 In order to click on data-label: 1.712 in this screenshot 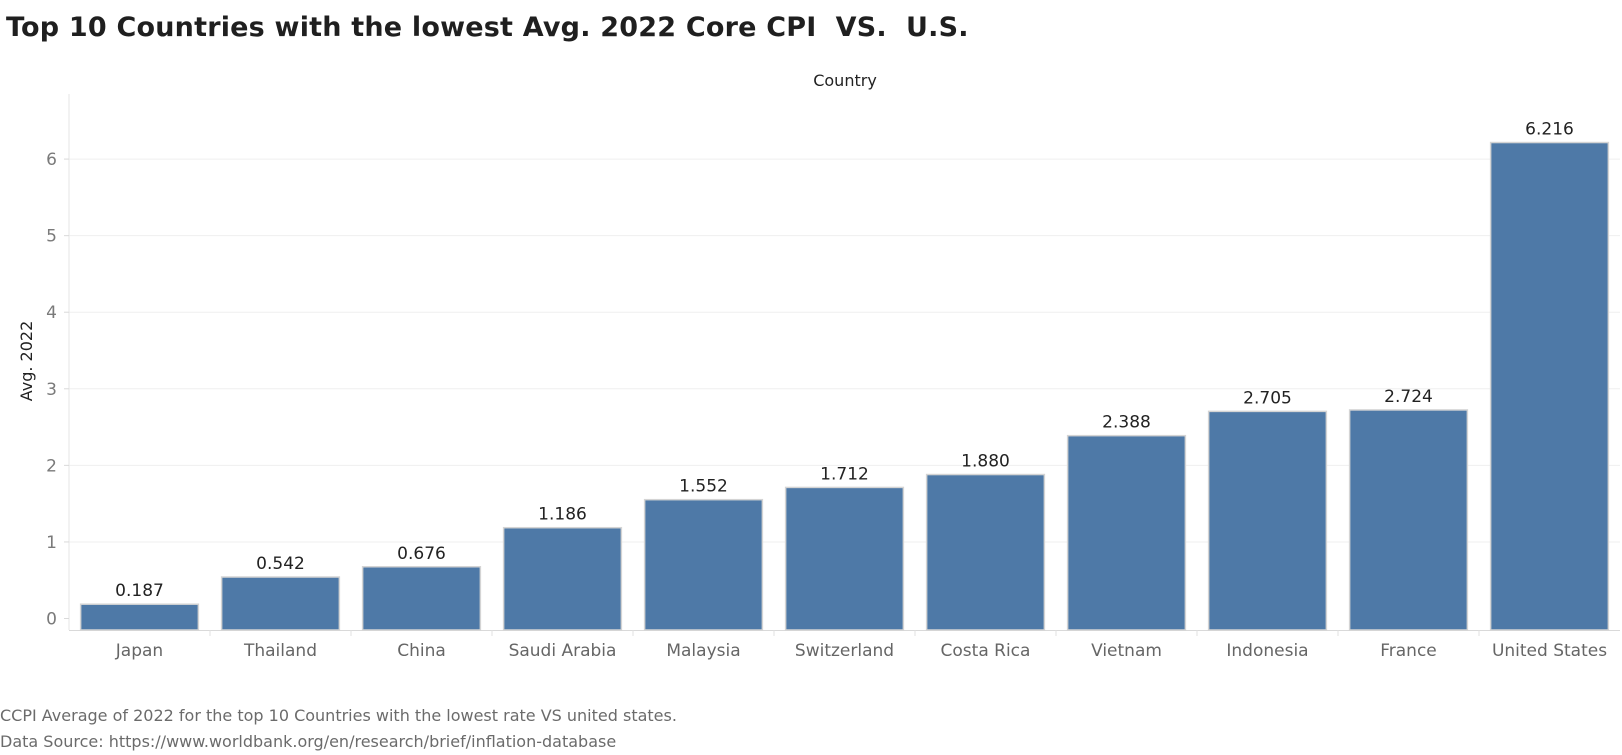, I will do `click(844, 474)`.